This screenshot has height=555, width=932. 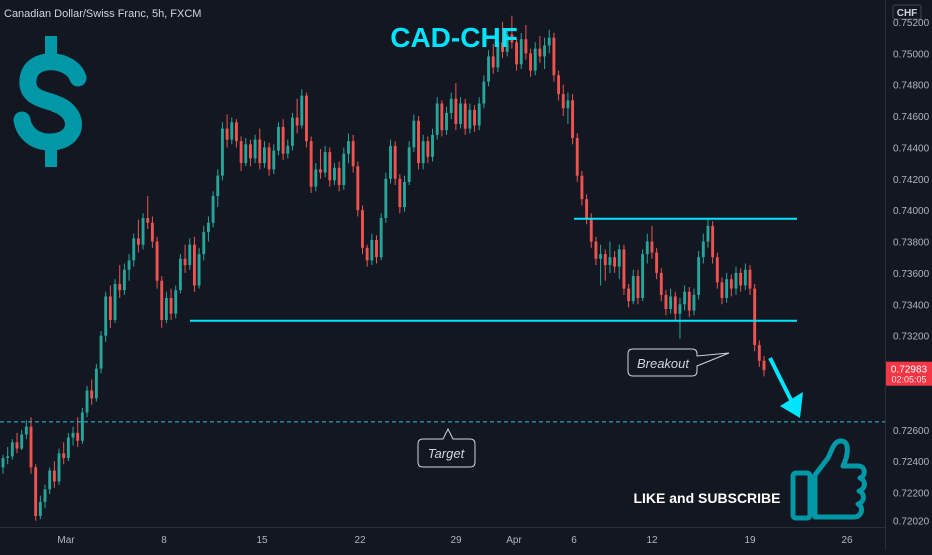 What do you see at coordinates (102, 14) in the screenshot?
I see `symbol-description: Canadian Dollar/Swiss Franc, 5h, FXCM` at bounding box center [102, 14].